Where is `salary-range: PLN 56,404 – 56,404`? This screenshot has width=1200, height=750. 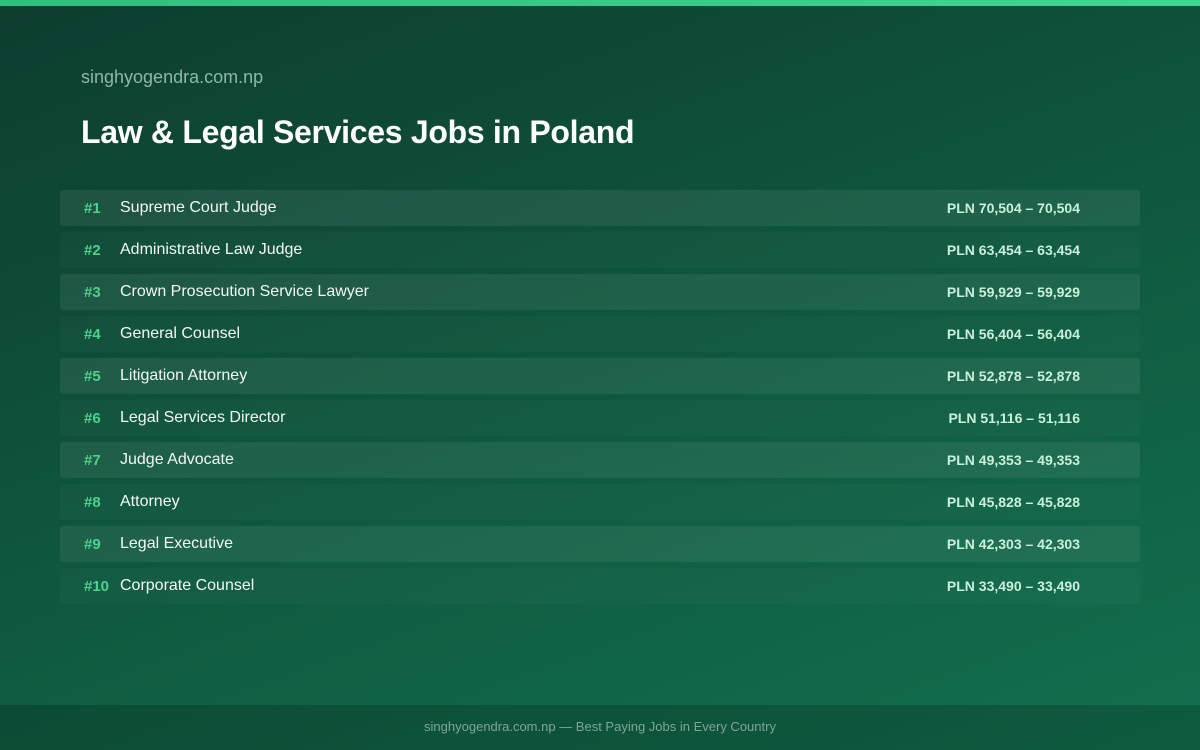 salary-range: PLN 56,404 – 56,404 is located at coordinates (1013, 334).